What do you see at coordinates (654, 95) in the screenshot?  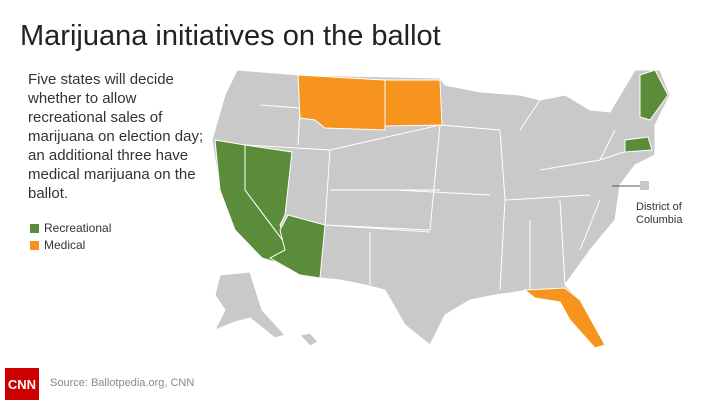 I see `state-maine` at bounding box center [654, 95].